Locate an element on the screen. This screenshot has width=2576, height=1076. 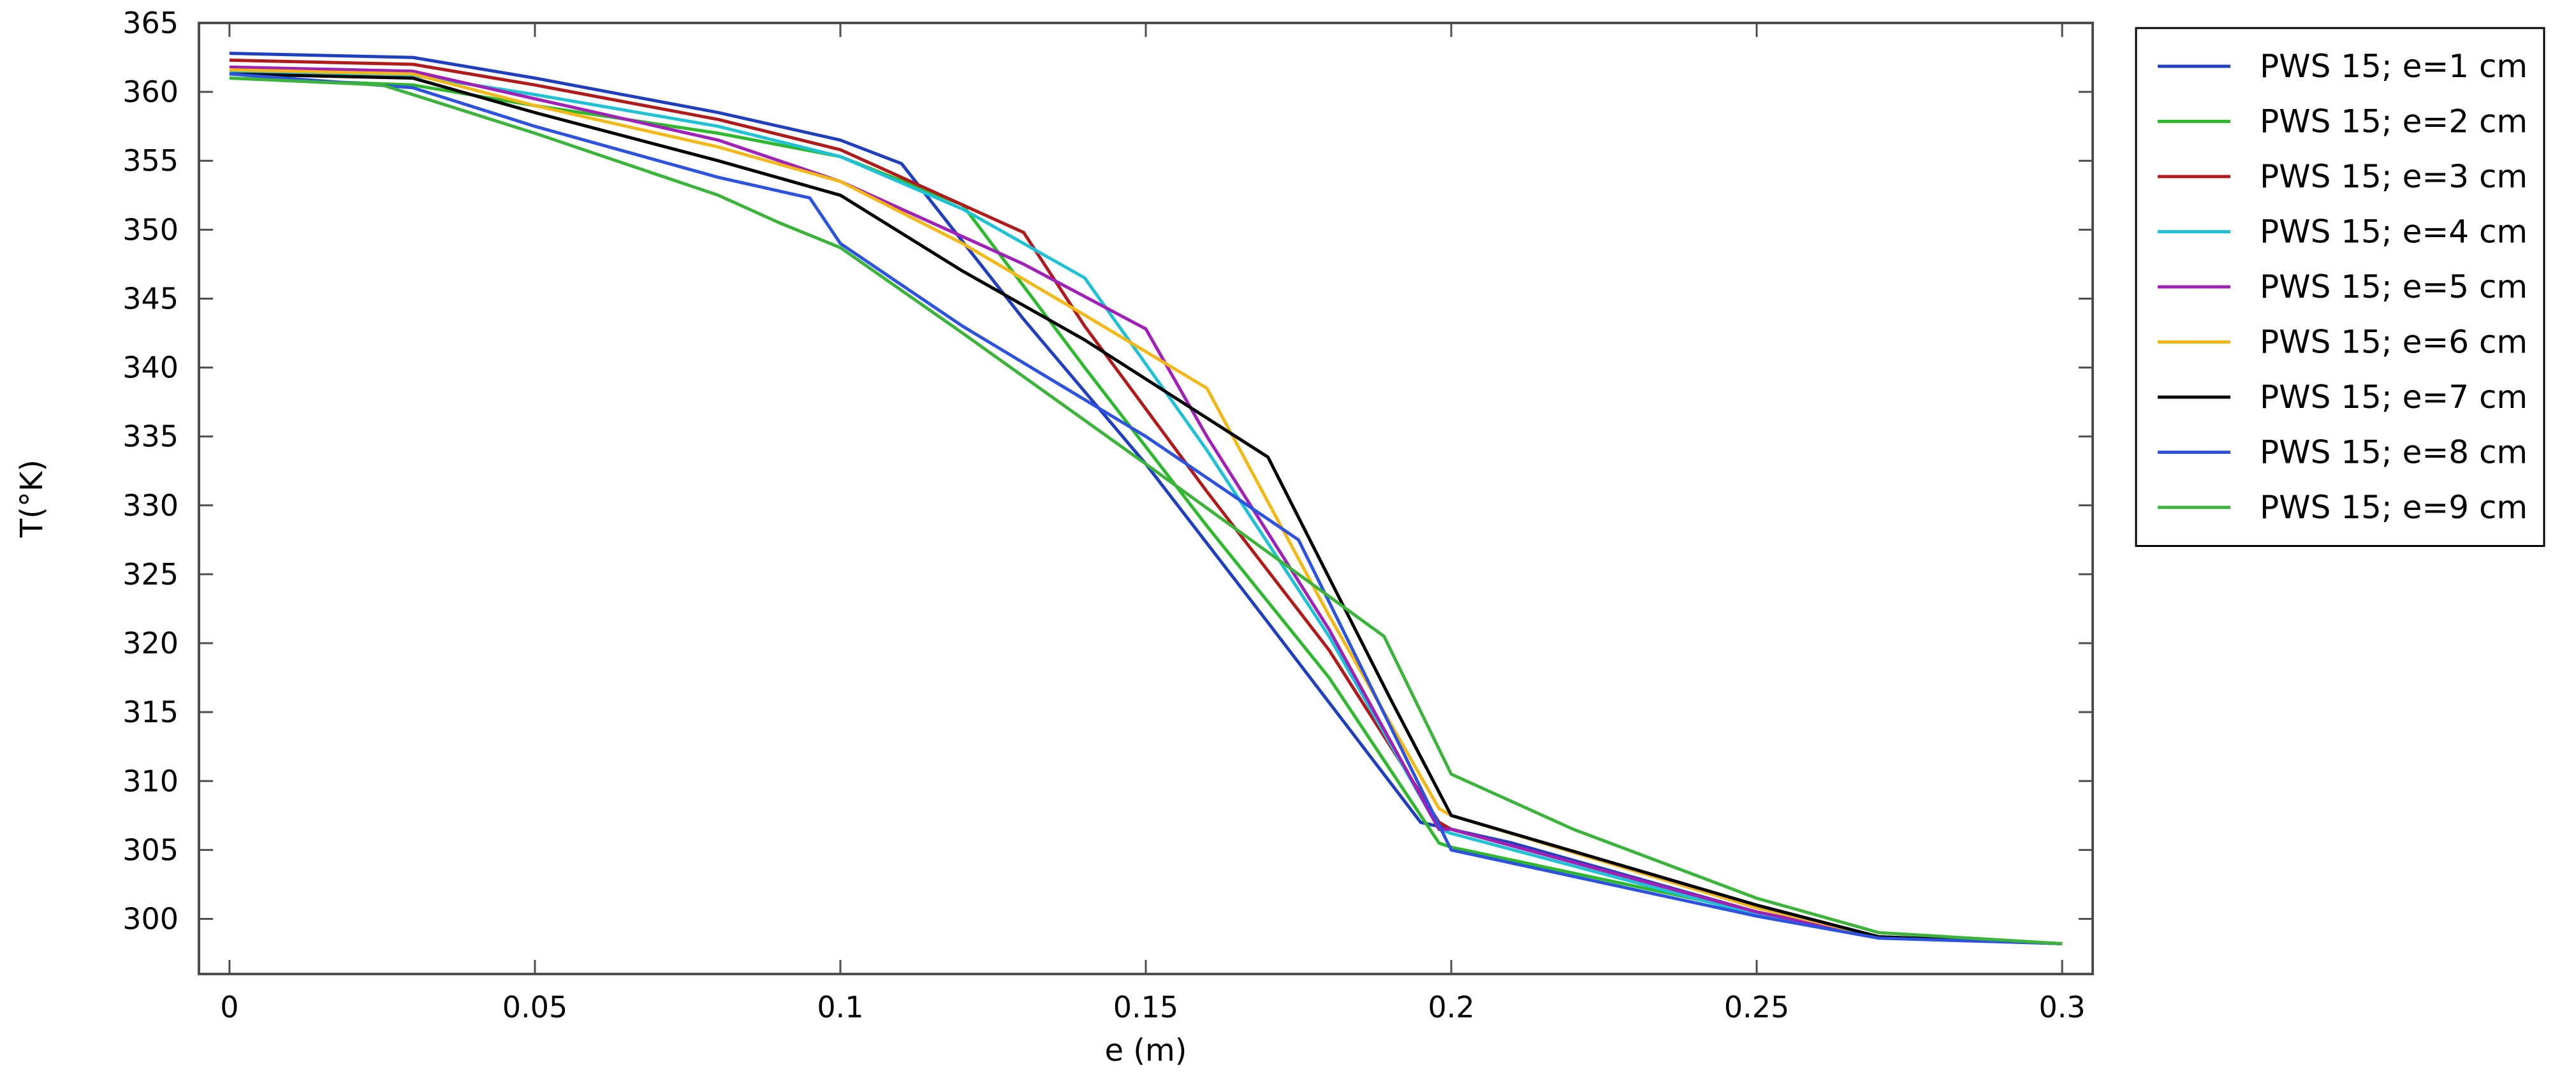
y-tick-label: 320 is located at coordinates (150, 643).